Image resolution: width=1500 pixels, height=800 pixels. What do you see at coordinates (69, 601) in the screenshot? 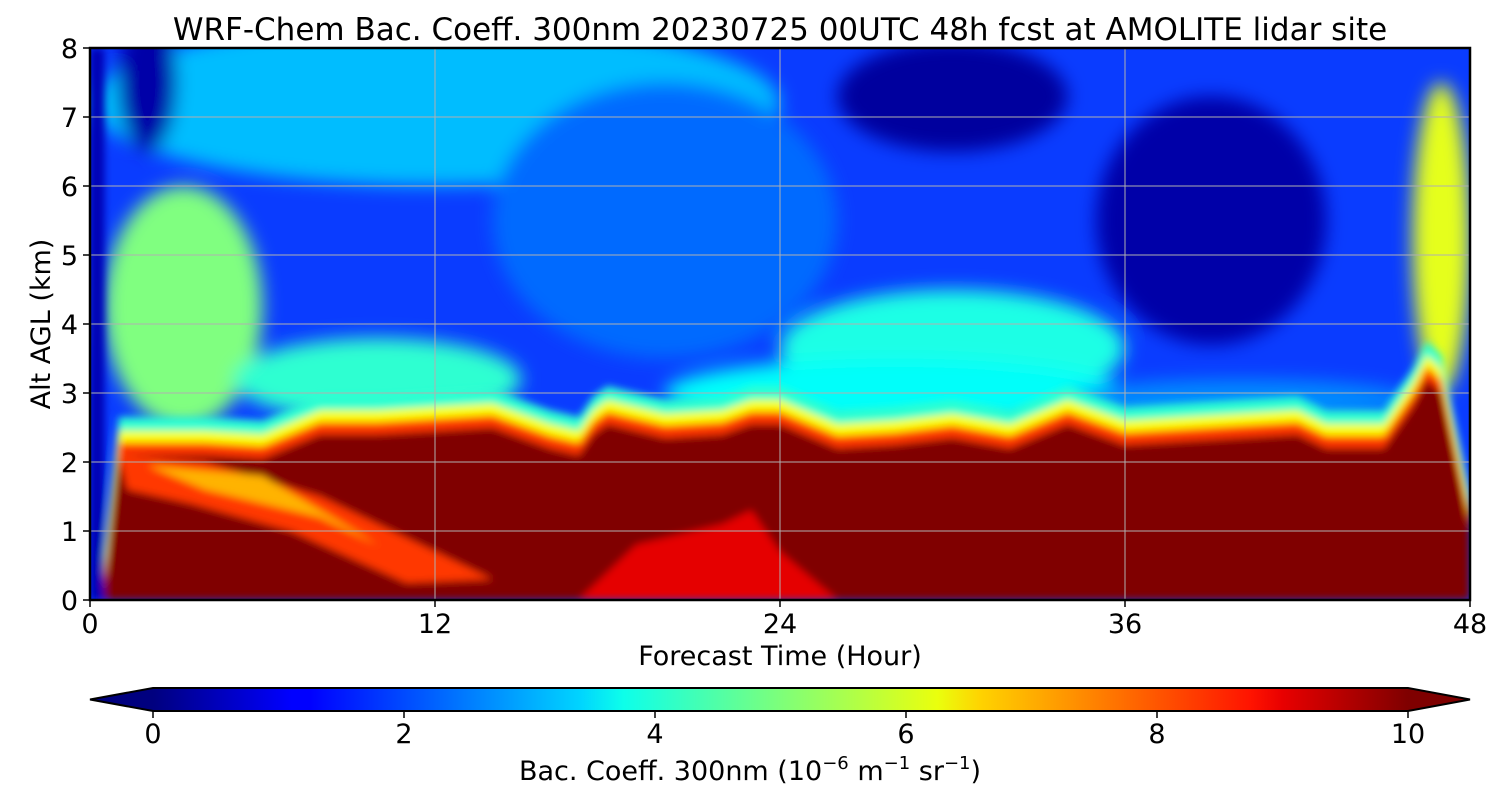
I see `y-tick-label: 0` at bounding box center [69, 601].